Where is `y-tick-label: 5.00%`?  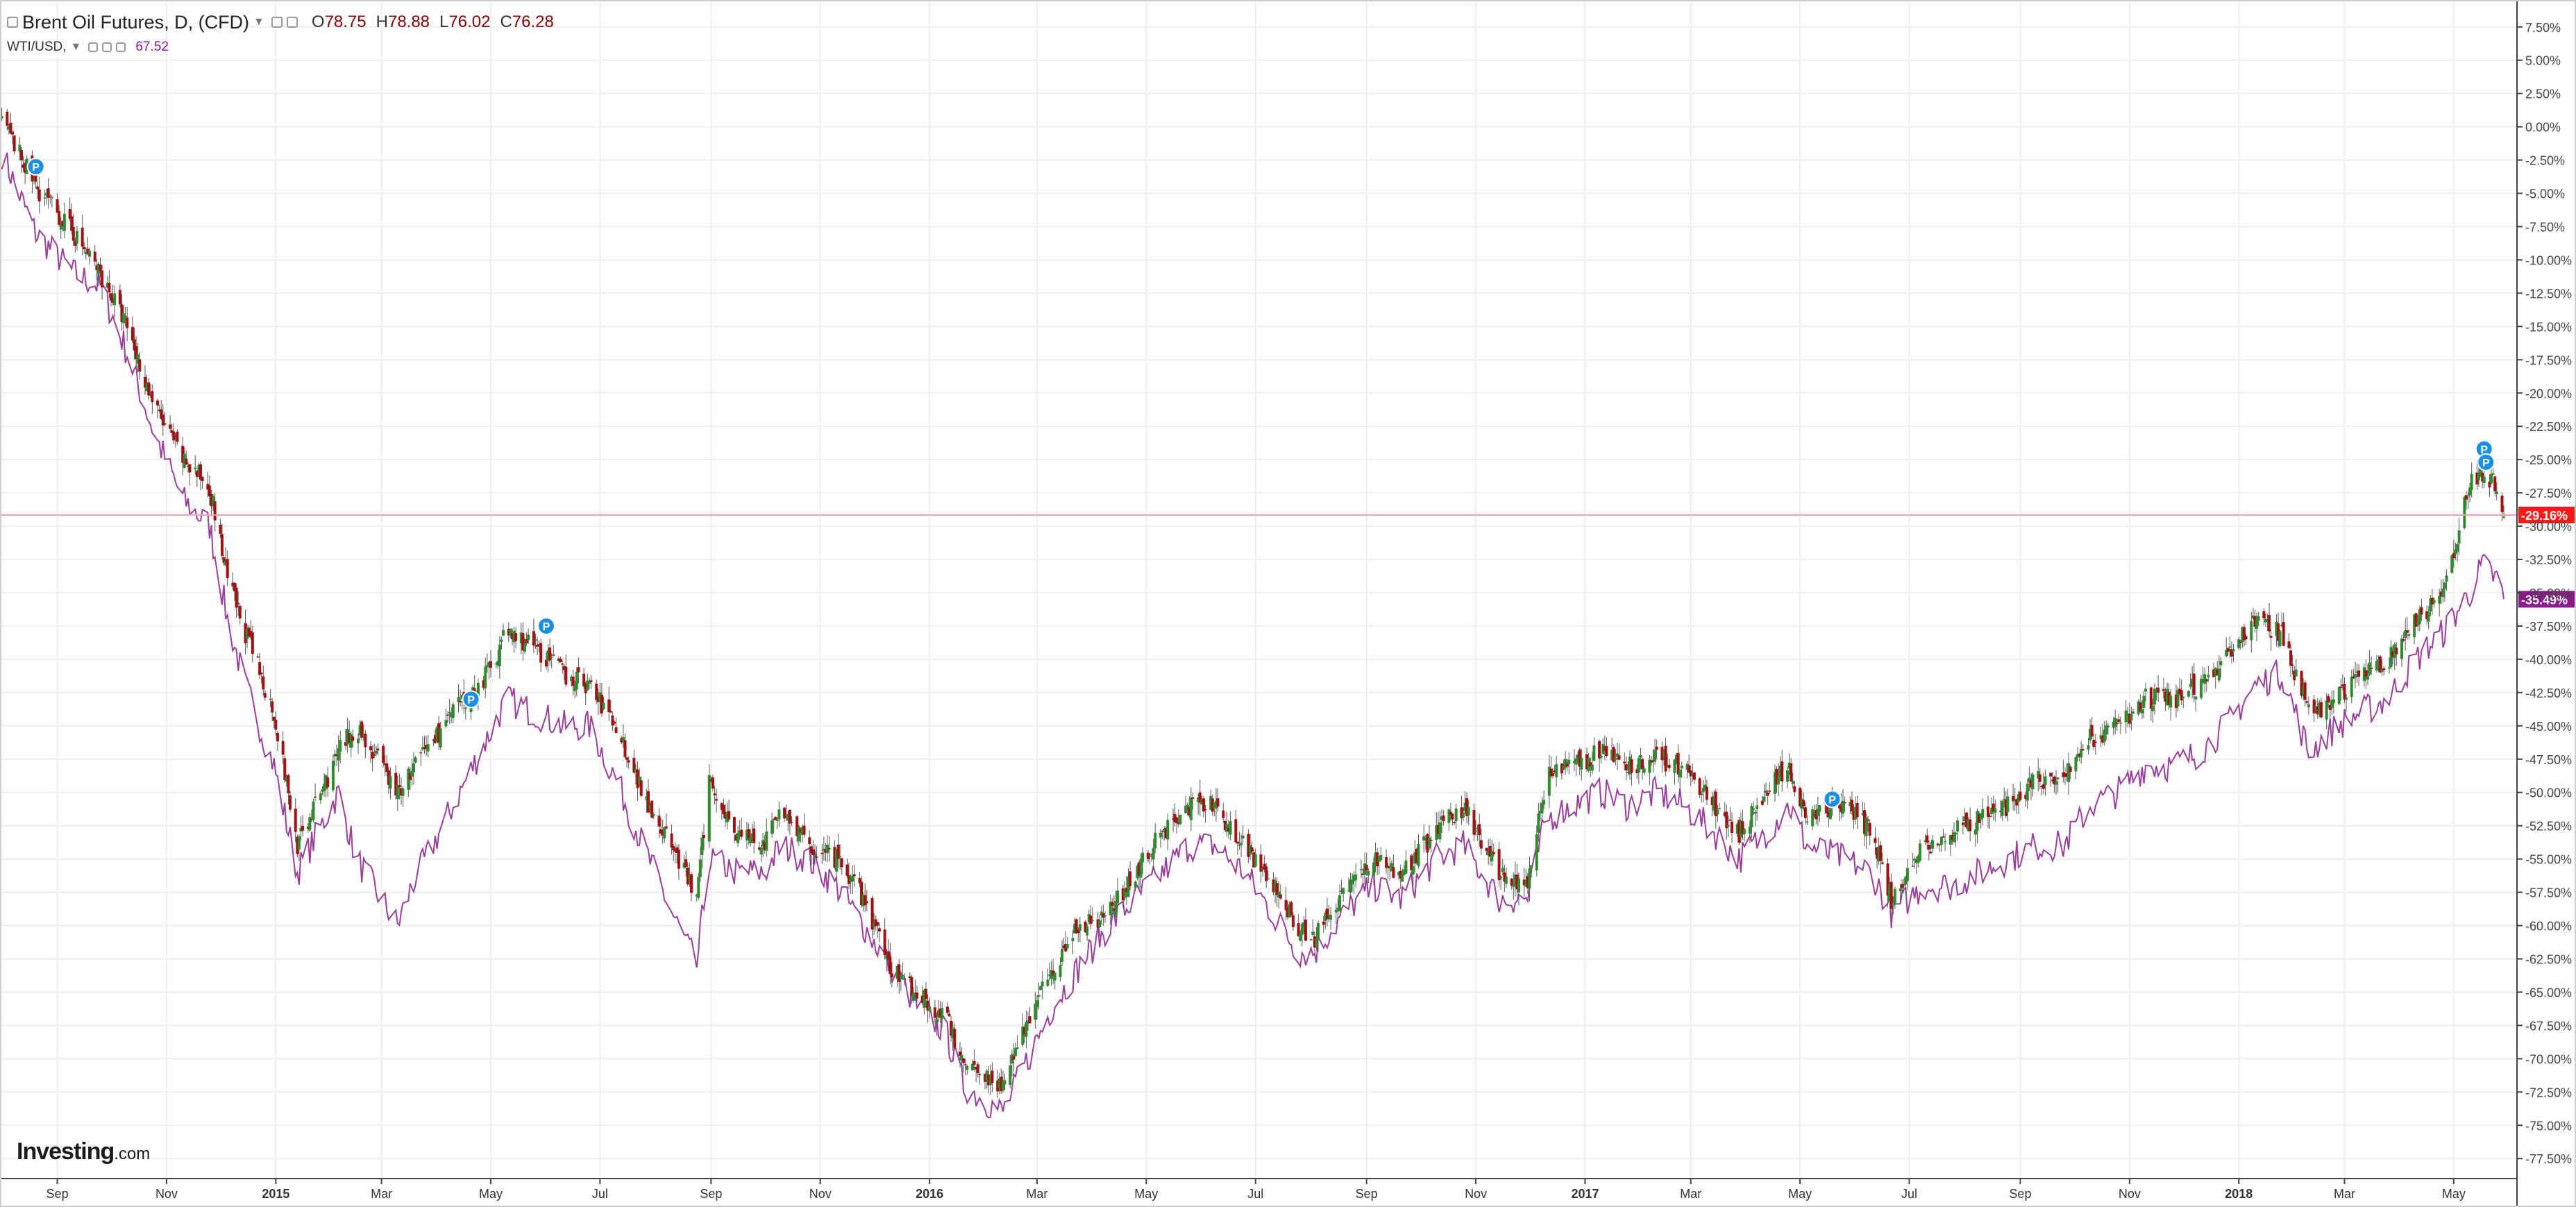
y-tick-label: 5.00% is located at coordinates (2543, 61).